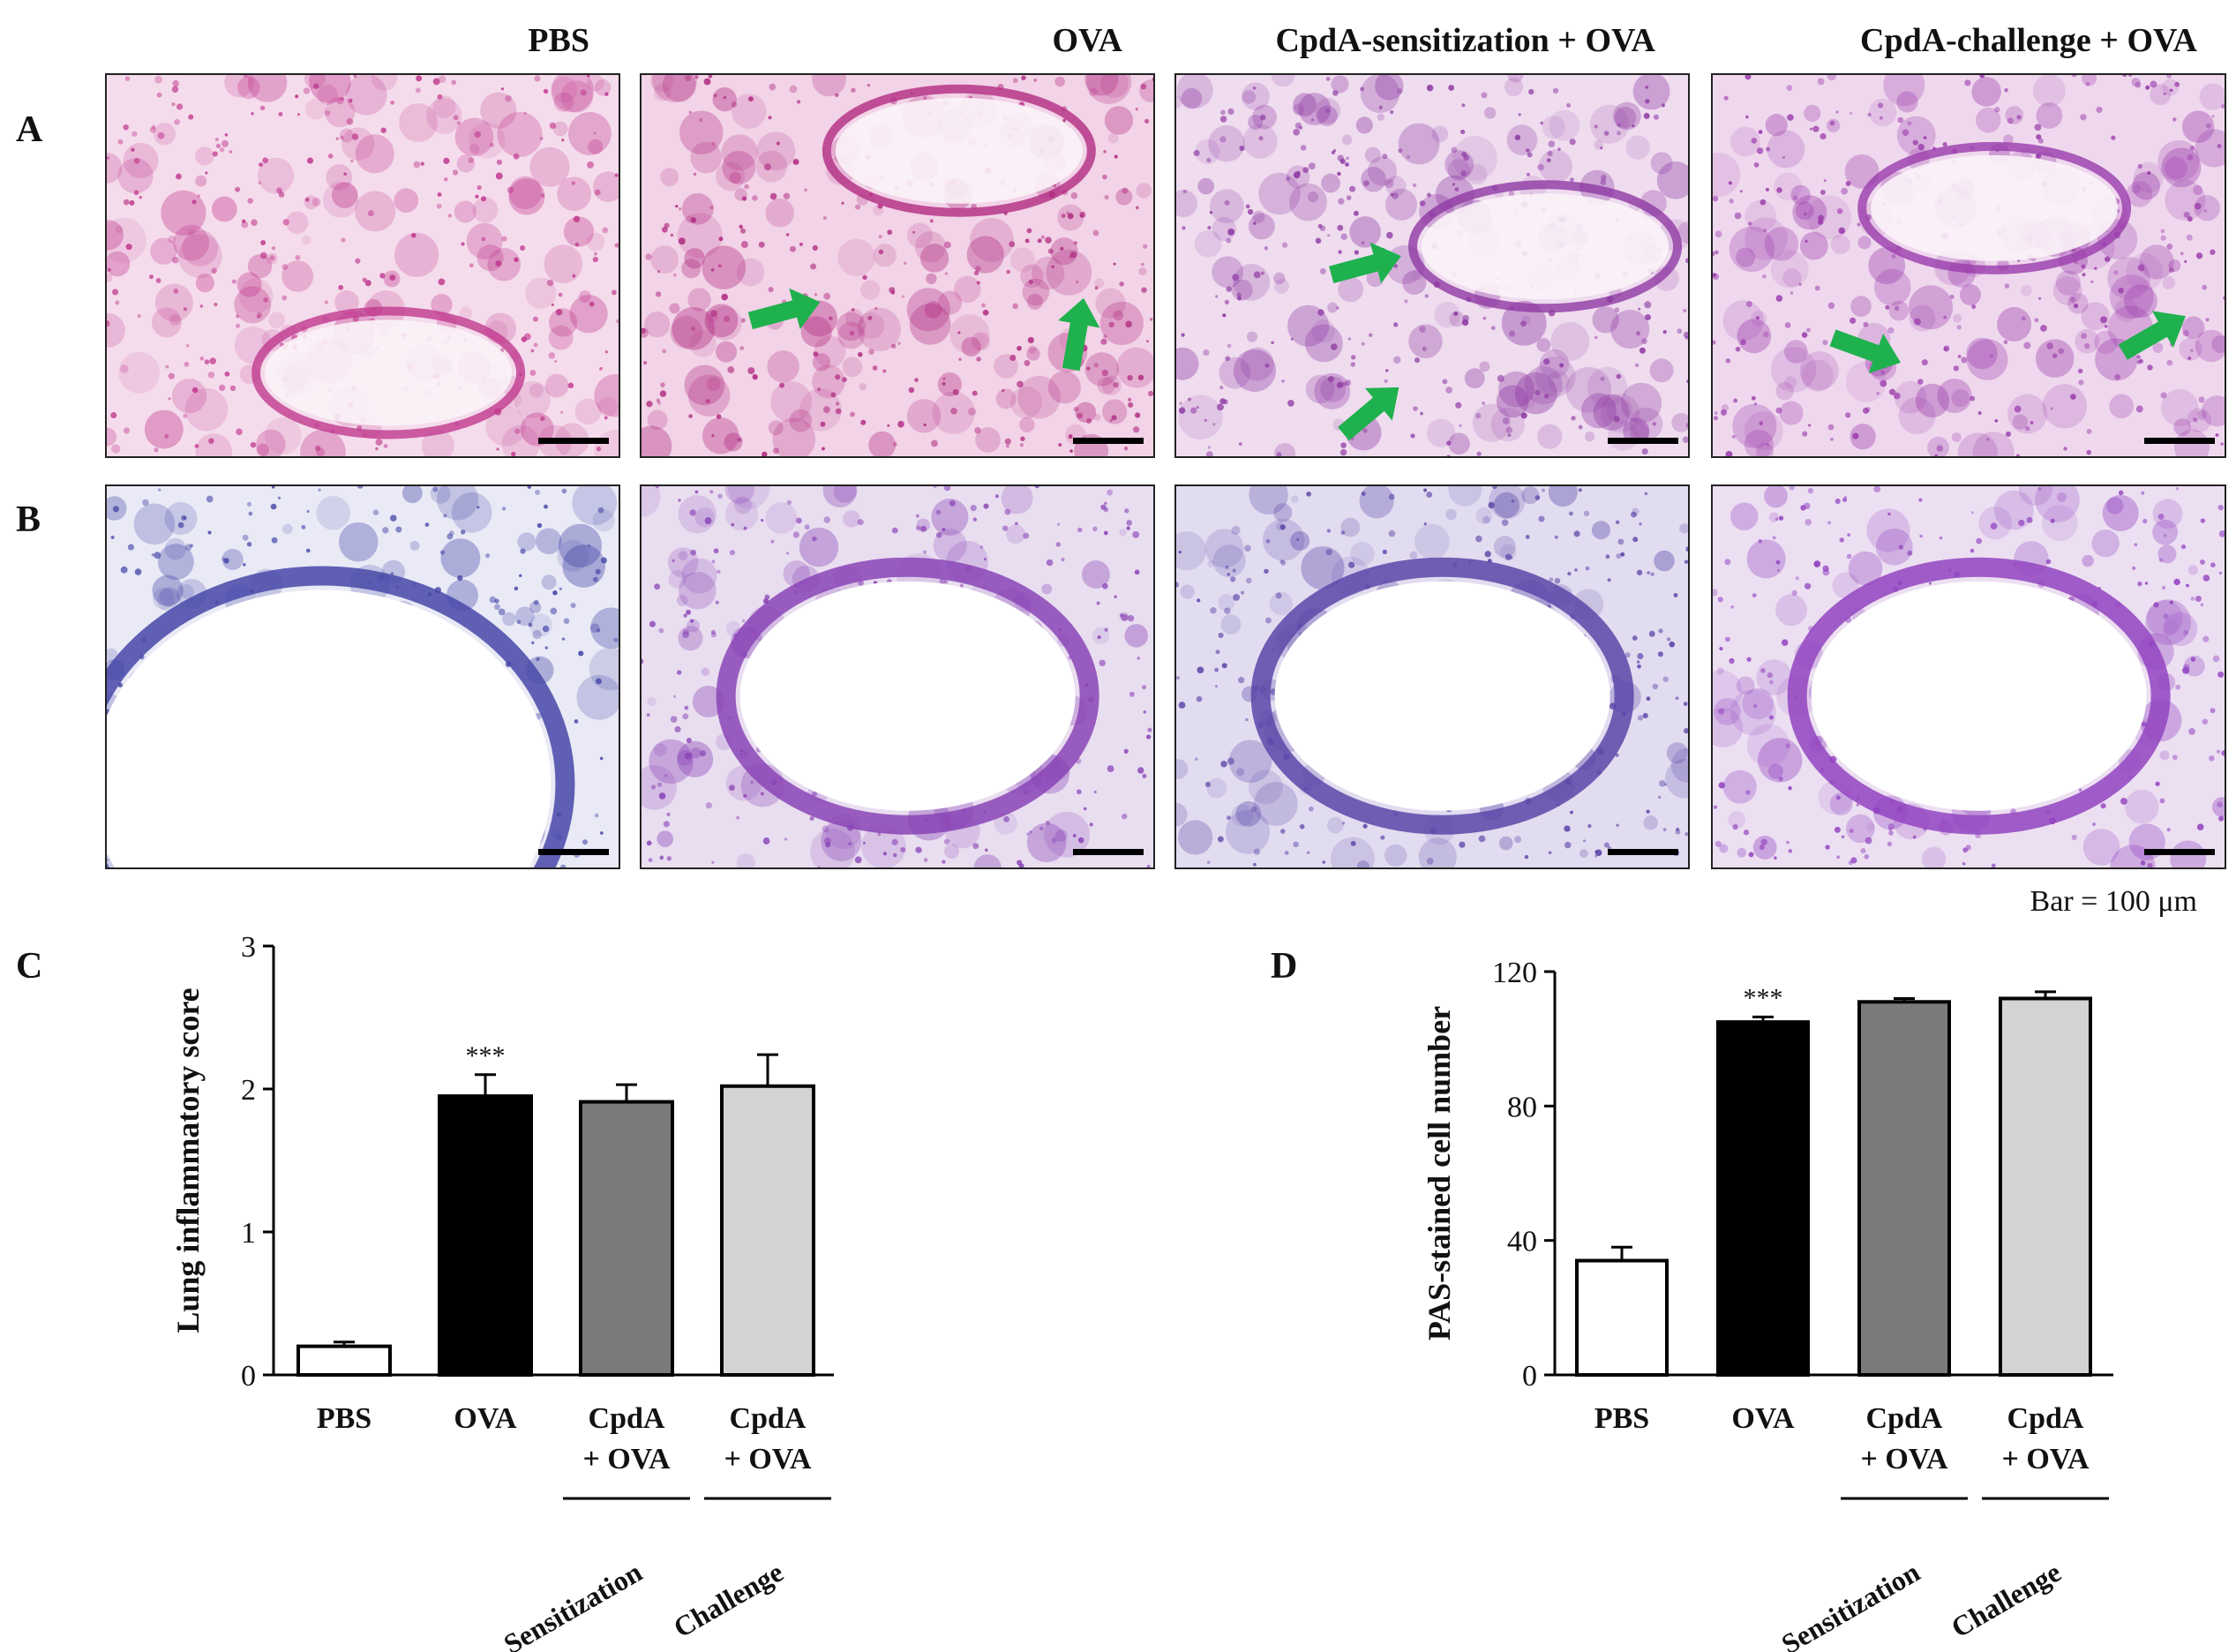  I want to click on y-tick-label: 120, so click(1514, 973).